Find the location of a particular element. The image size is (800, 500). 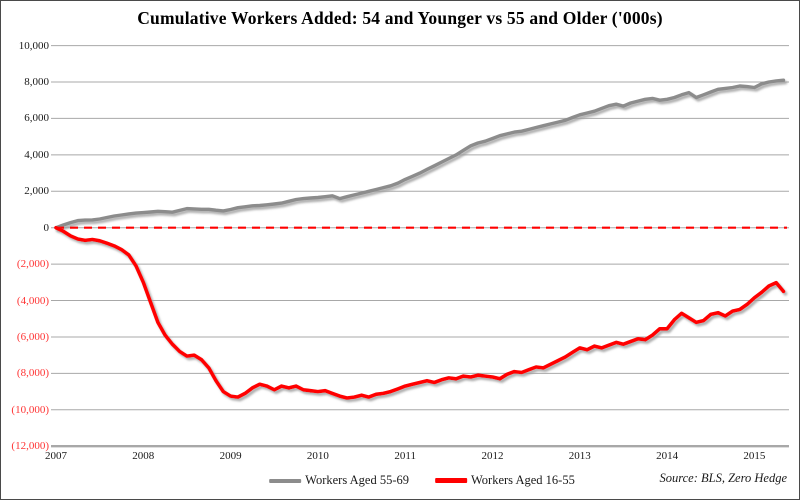

x-axis-tick-label: 2012 is located at coordinates (492, 456).